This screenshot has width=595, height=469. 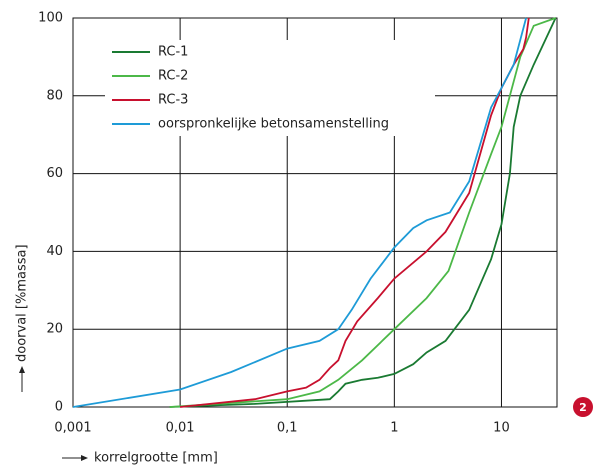 What do you see at coordinates (84, 458) in the screenshot?
I see `x-arrow-head` at bounding box center [84, 458].